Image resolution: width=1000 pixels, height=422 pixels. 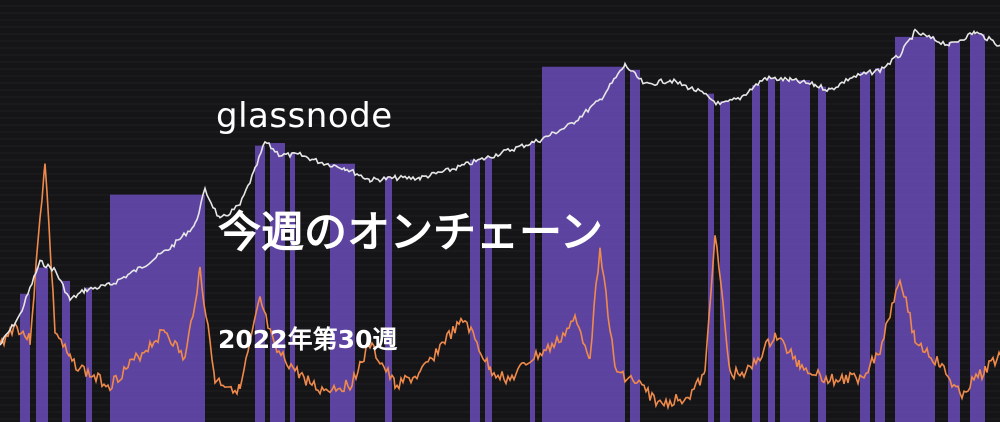 What do you see at coordinates (304, 116) in the screenshot?
I see `brand-logo-text: glassnode` at bounding box center [304, 116].